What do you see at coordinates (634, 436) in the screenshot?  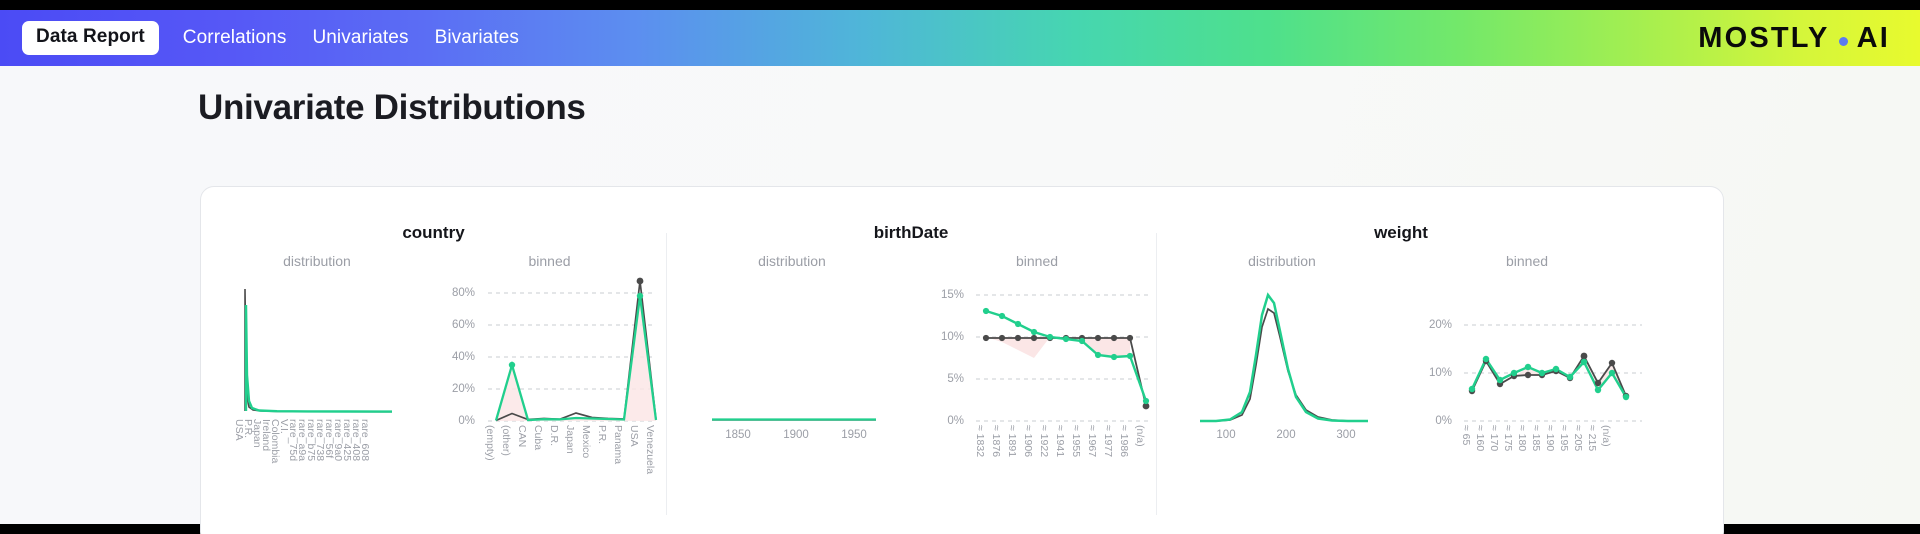 I see `tick-label: USA` at bounding box center [634, 436].